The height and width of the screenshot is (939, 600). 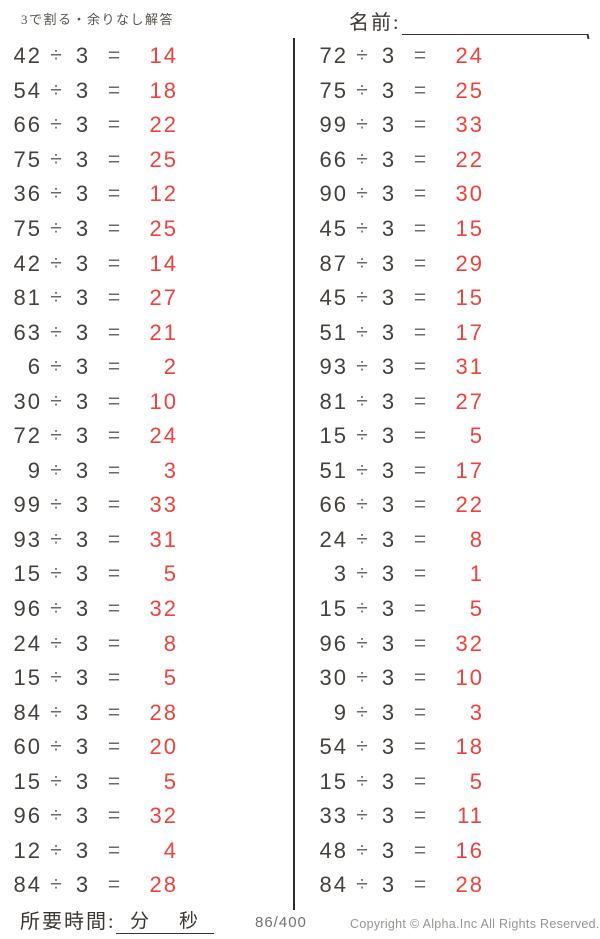 I want to click on problem-row: 72 ÷ 3 = 24, so click(x=147, y=436).